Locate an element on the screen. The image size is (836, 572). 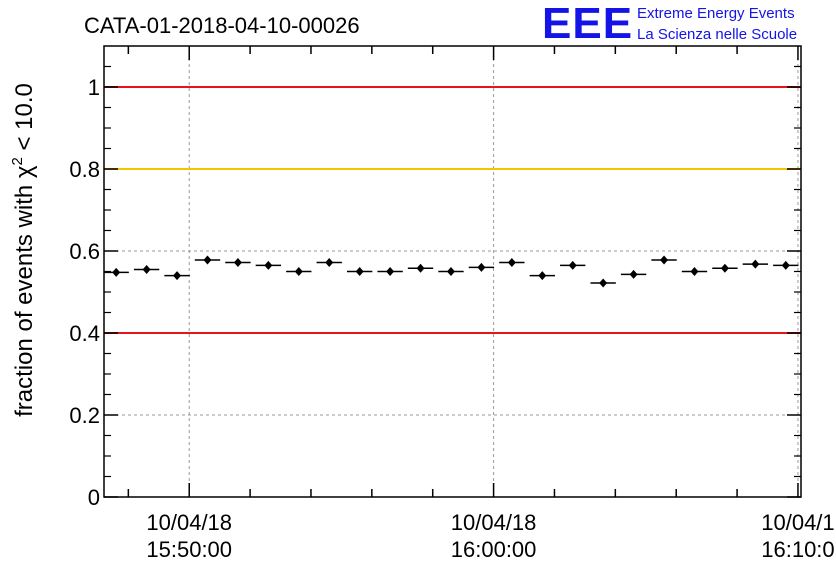
y-tick-label: 0.2 is located at coordinates (84, 415).